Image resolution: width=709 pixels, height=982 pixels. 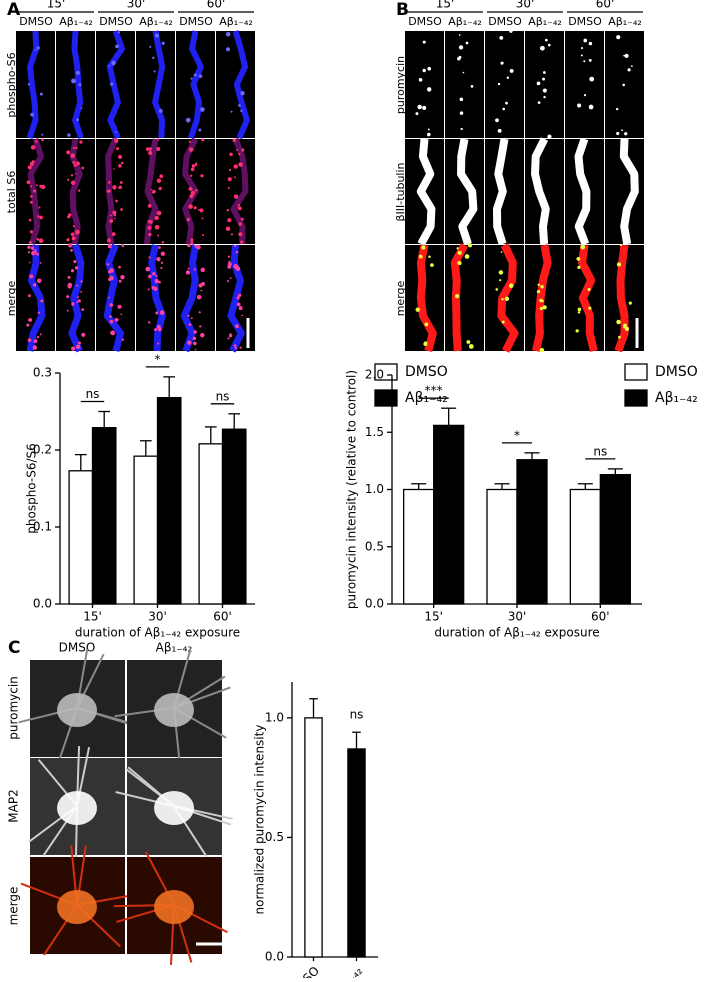 What do you see at coordinates (158, 359) in the screenshot?
I see `significance-label: *` at bounding box center [158, 359].